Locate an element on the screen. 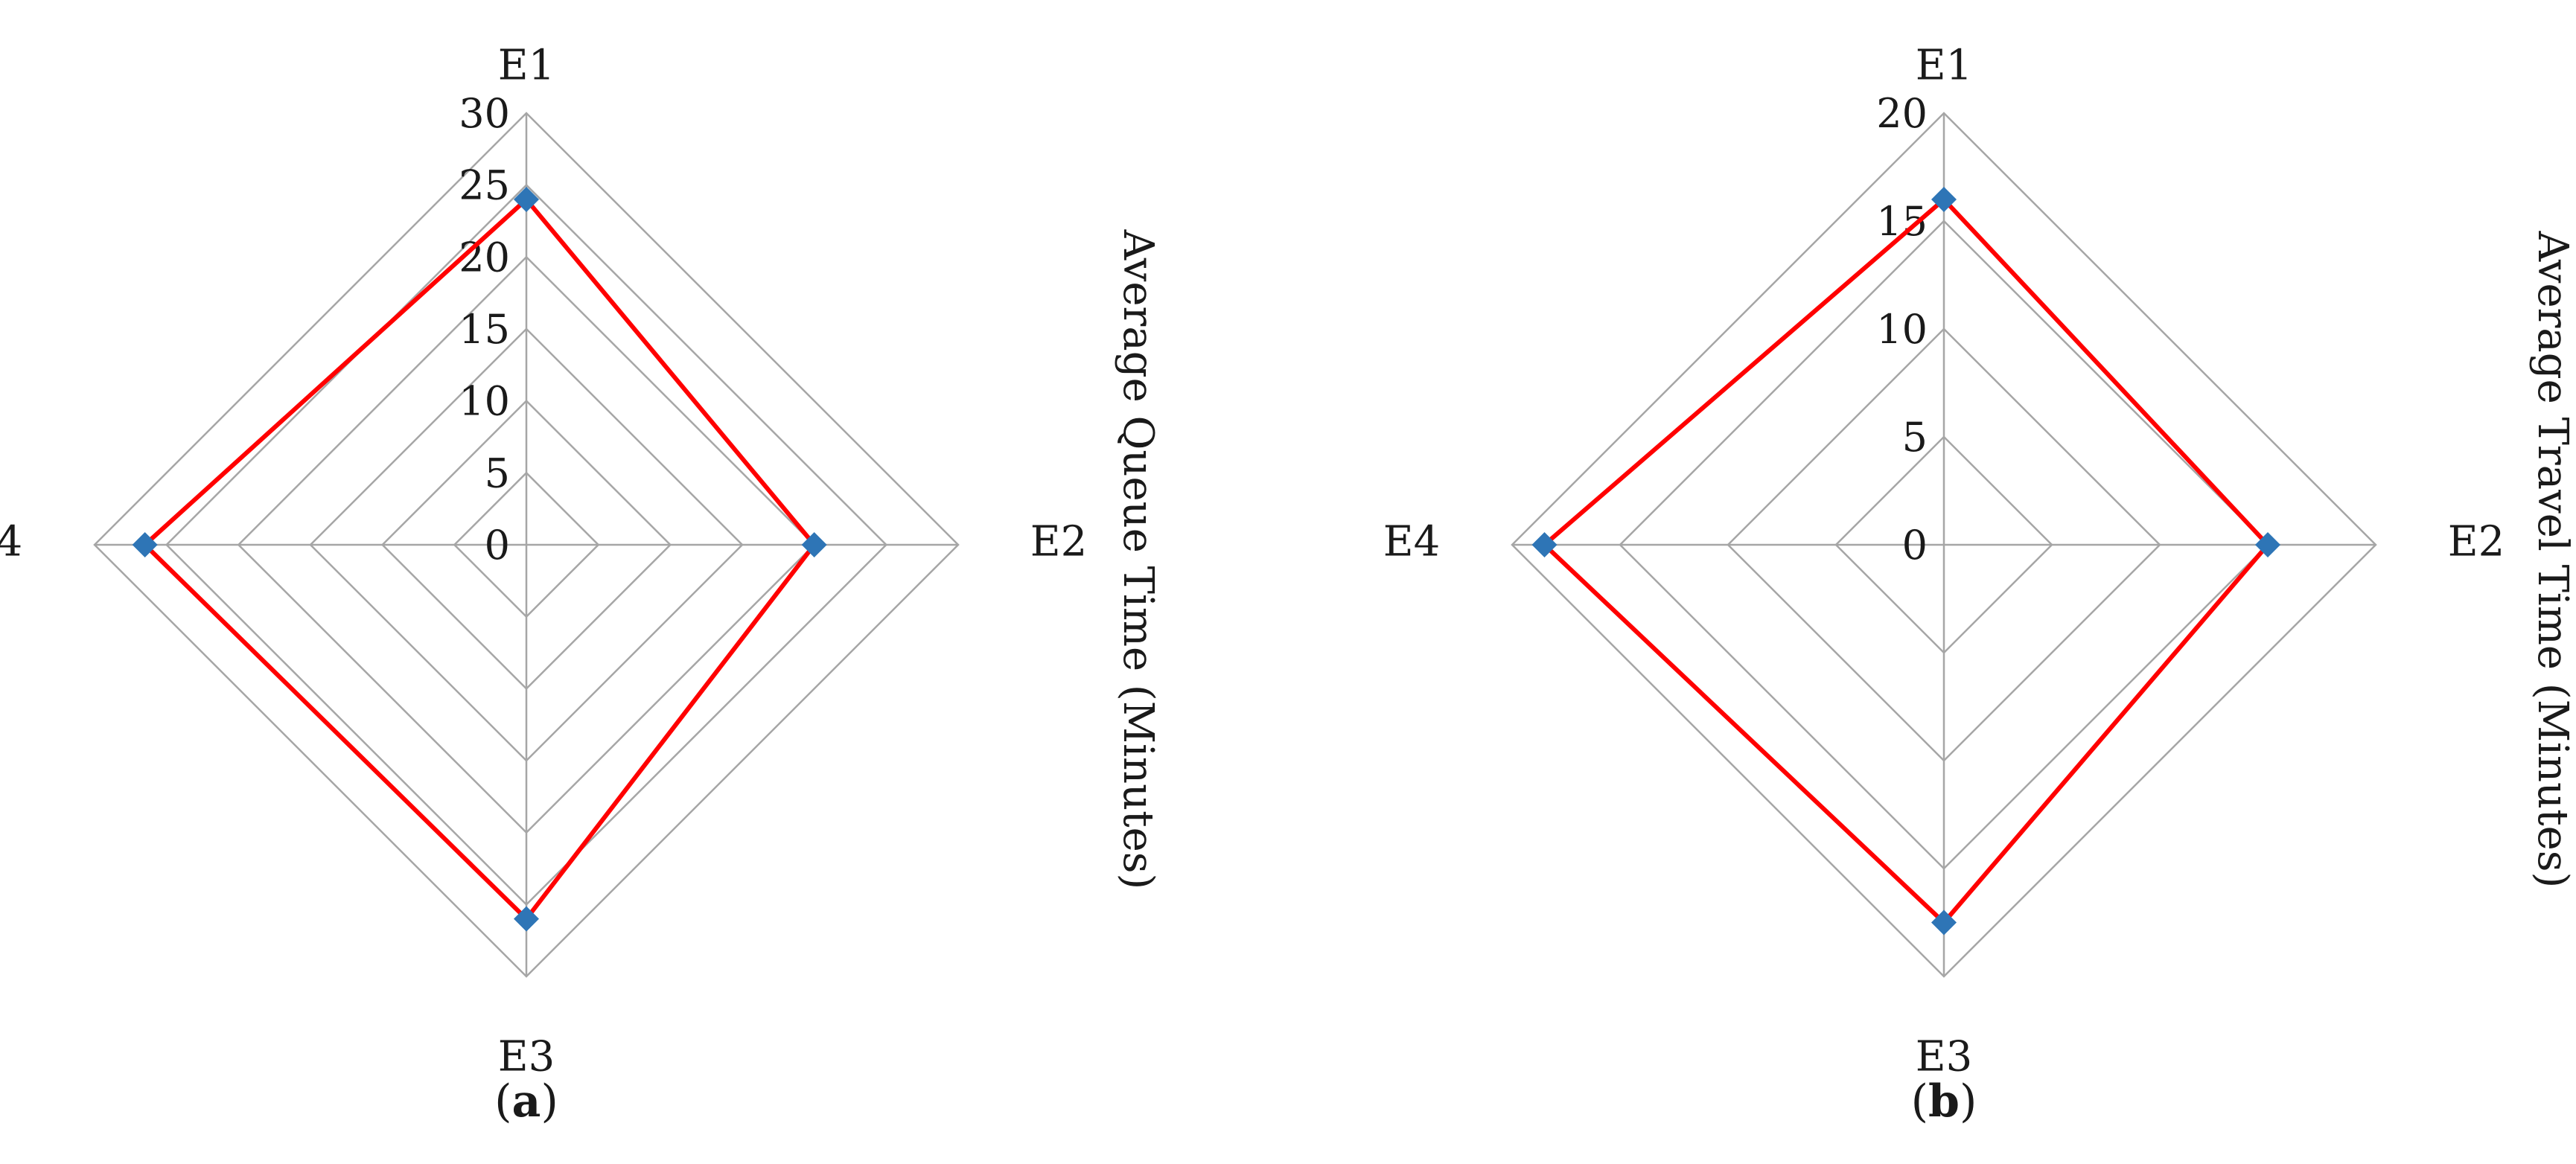 The height and width of the screenshot is (1164, 2576). panel-label: (a) is located at coordinates (526, 1101).